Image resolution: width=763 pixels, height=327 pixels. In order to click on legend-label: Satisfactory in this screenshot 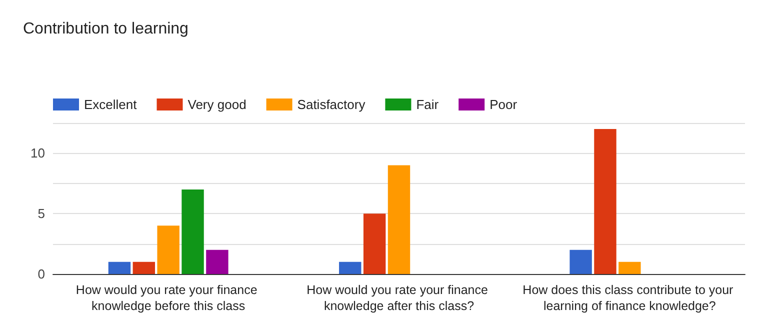, I will do `click(331, 104)`.